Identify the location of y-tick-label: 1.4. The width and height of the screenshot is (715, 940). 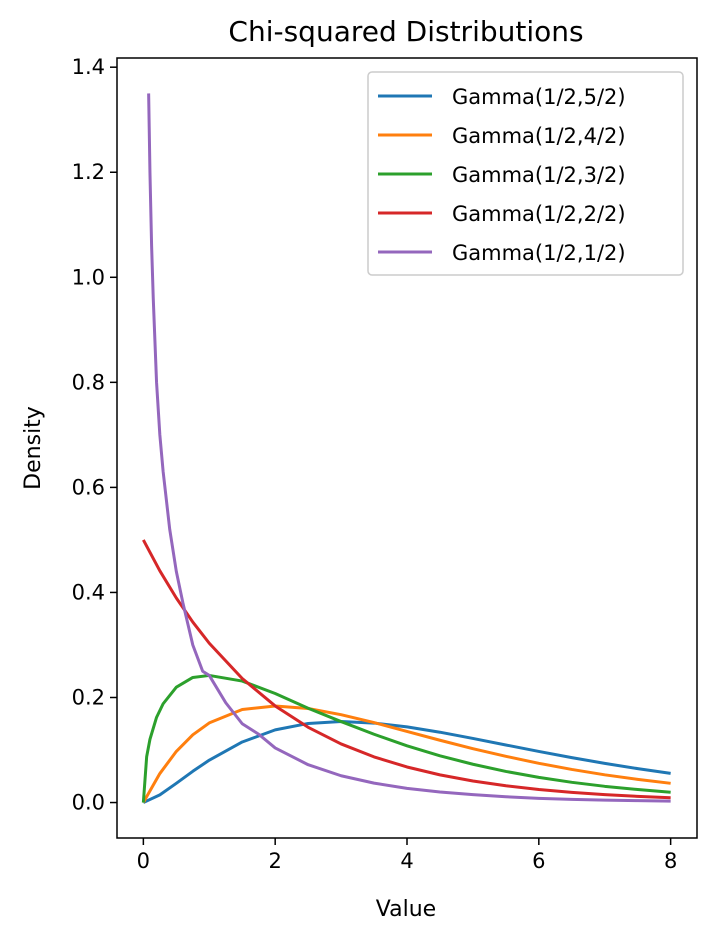
(88, 67).